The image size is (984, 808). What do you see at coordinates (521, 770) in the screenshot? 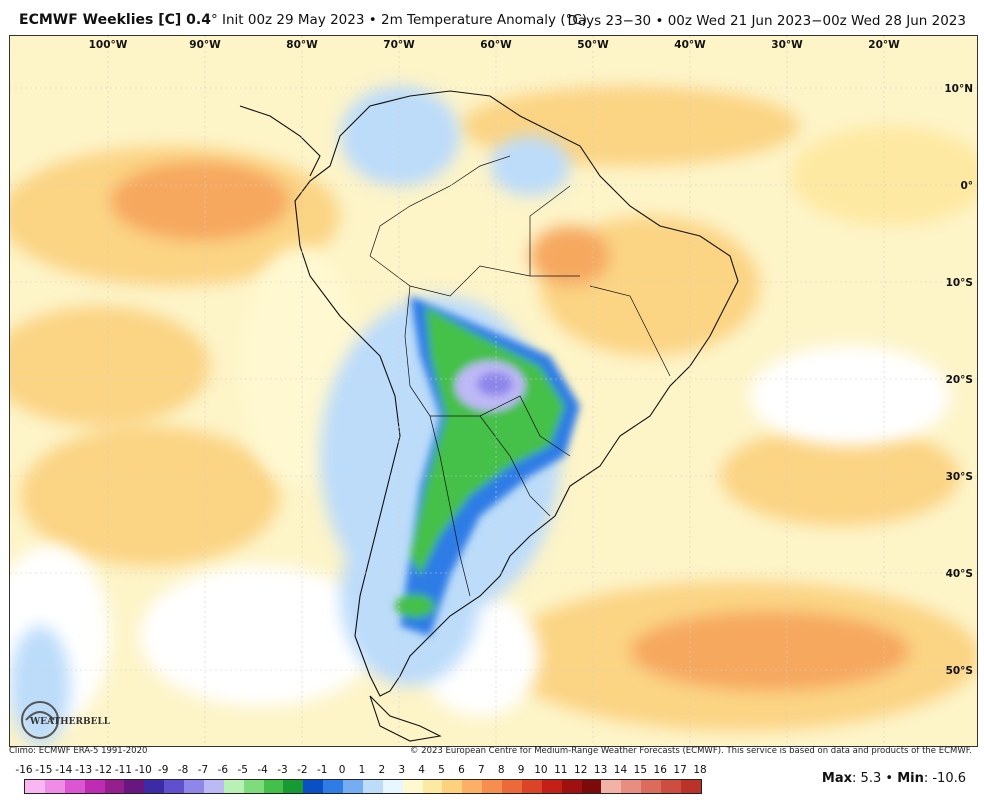
I see `colorbar-tick-label: 9` at bounding box center [521, 770].